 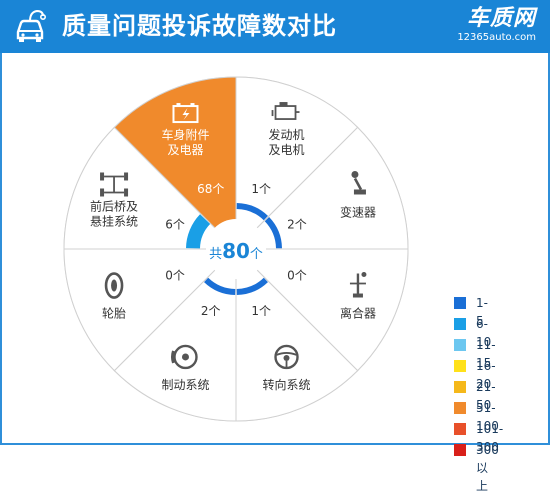 What do you see at coordinates (487, 417) in the screenshot?
I see `legend-label: 51-100` at bounding box center [487, 417].